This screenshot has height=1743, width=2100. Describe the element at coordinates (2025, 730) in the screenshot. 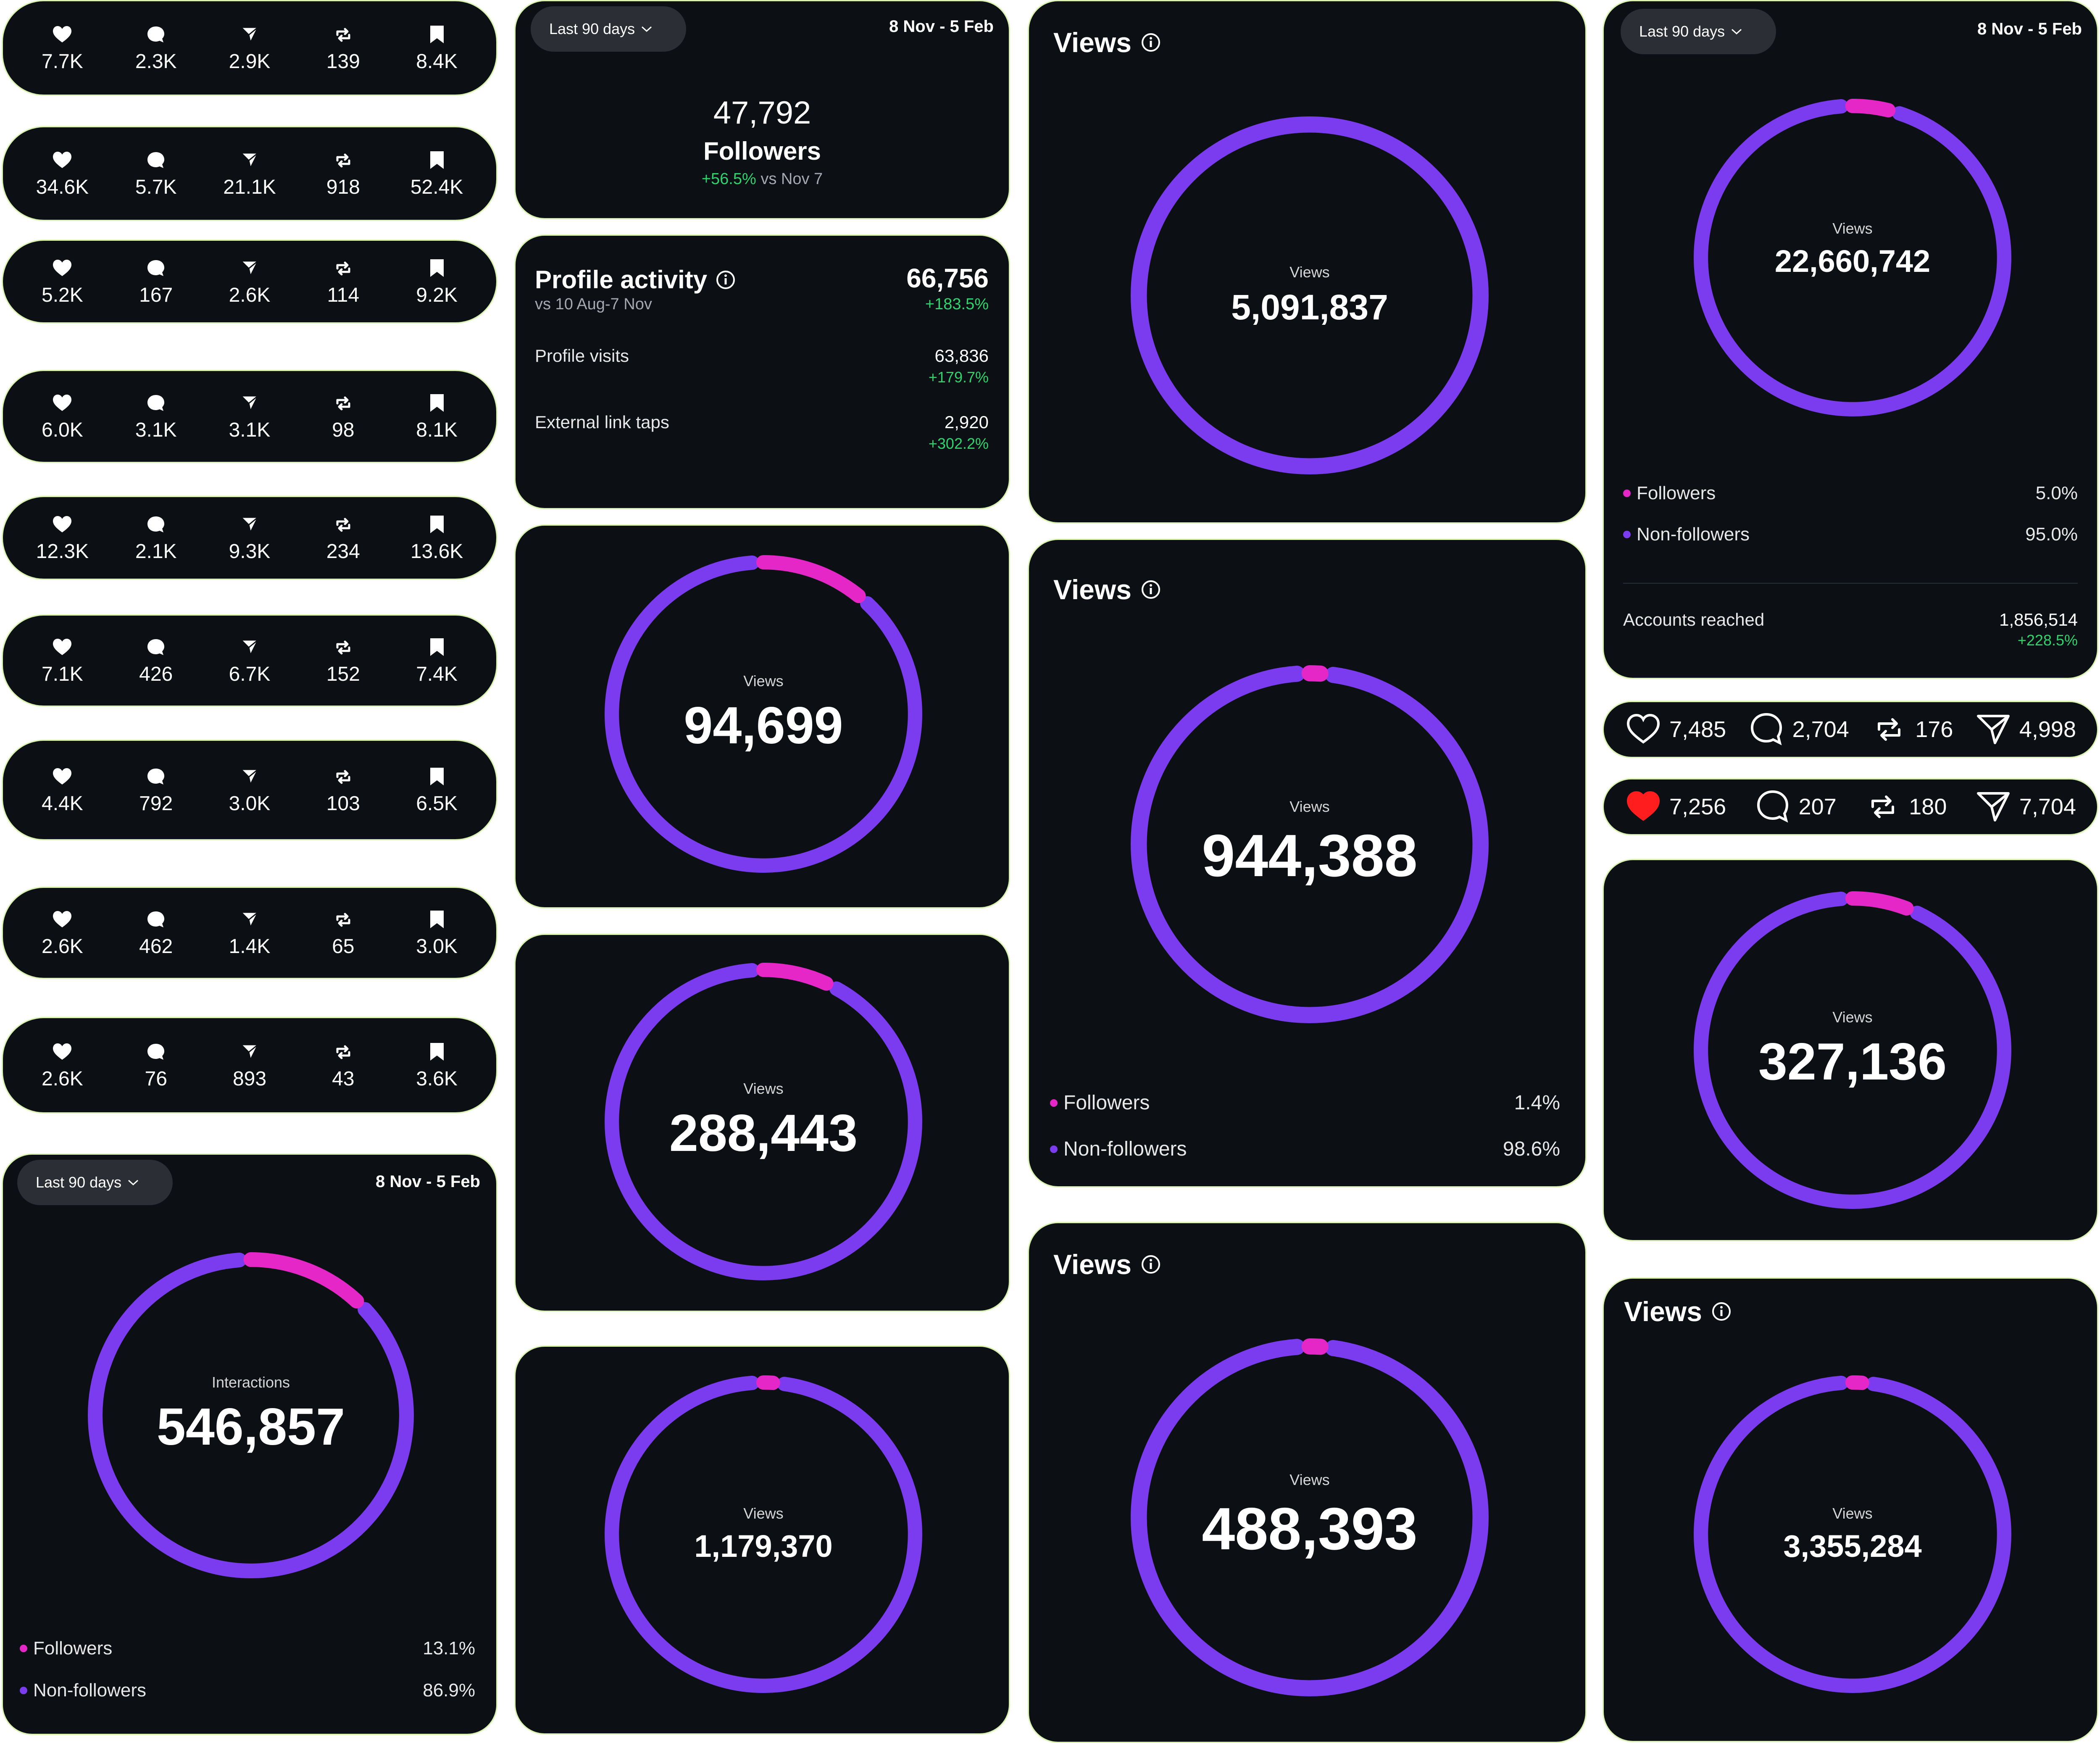

I see `engagement-shares: 4,998` at that location.